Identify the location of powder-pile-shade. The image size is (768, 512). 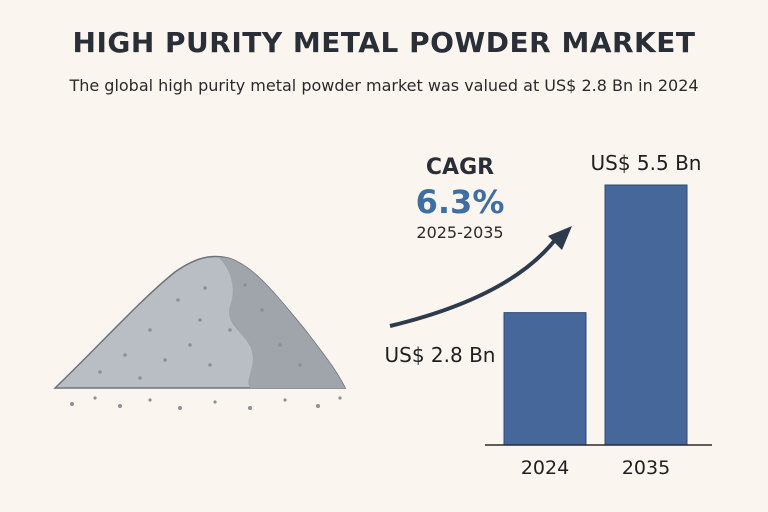
(281, 322).